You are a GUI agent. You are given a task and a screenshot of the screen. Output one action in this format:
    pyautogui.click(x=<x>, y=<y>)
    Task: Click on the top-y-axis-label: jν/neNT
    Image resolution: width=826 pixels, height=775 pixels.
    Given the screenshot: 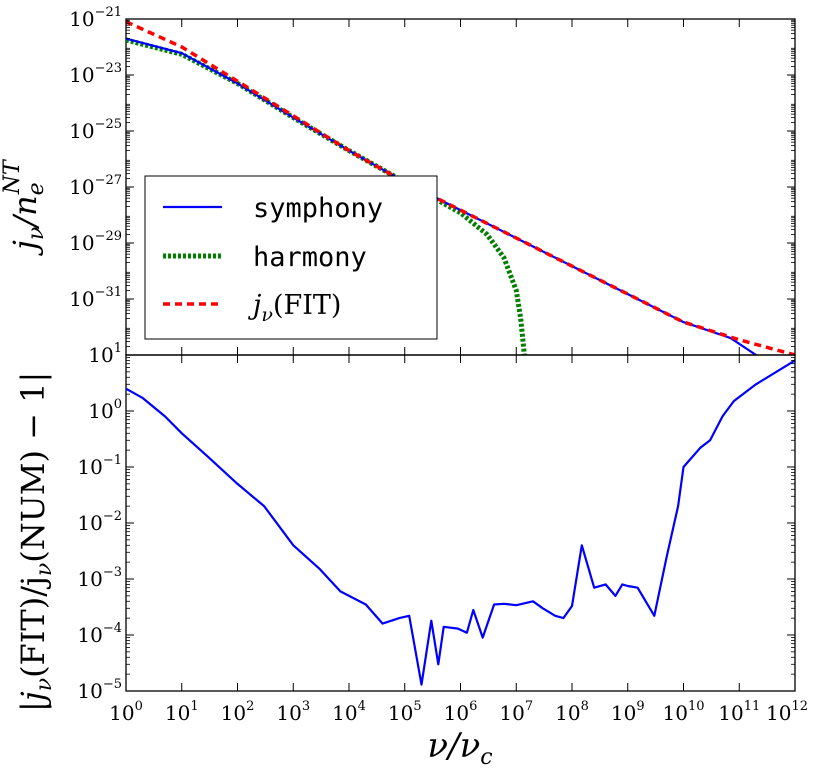 What is the action you would take?
    pyautogui.click(x=24, y=207)
    